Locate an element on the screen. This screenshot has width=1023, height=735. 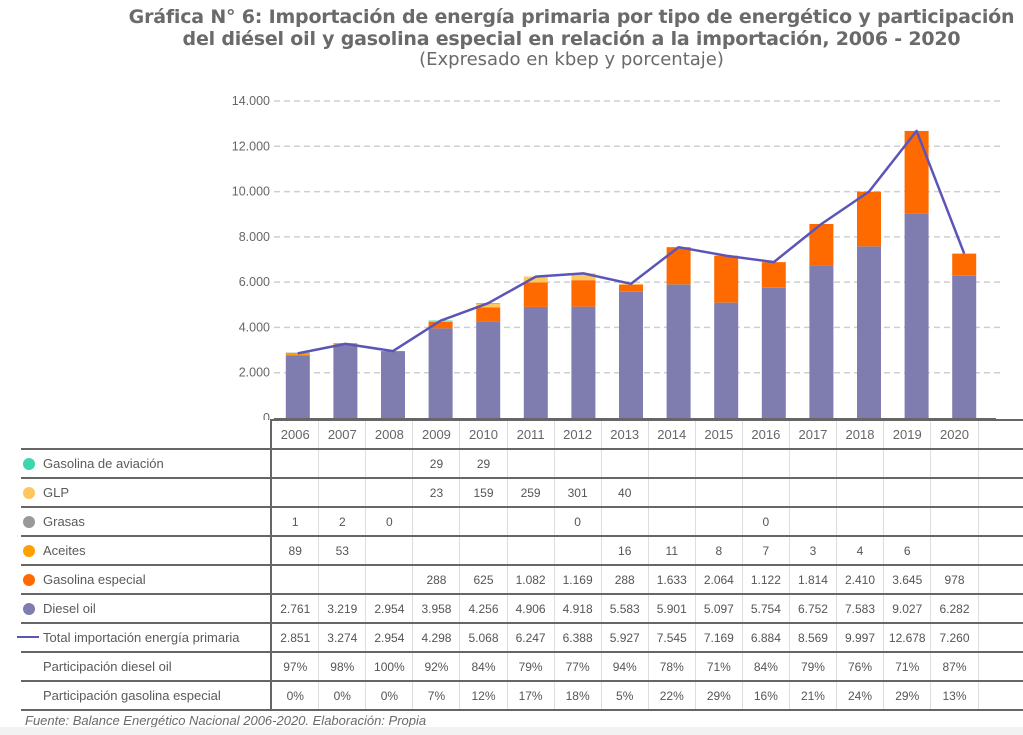
data-label: 2.410 is located at coordinates (859, 579).